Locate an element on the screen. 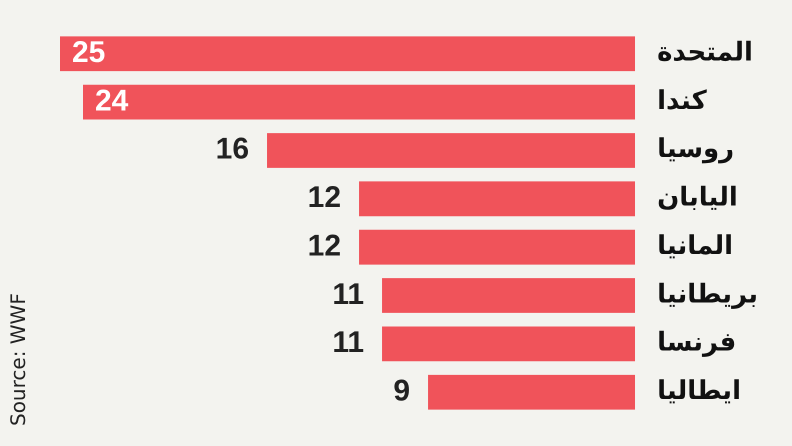 The width and height of the screenshot is (792, 446). y-tick-label: روسيا is located at coordinates (695, 149).